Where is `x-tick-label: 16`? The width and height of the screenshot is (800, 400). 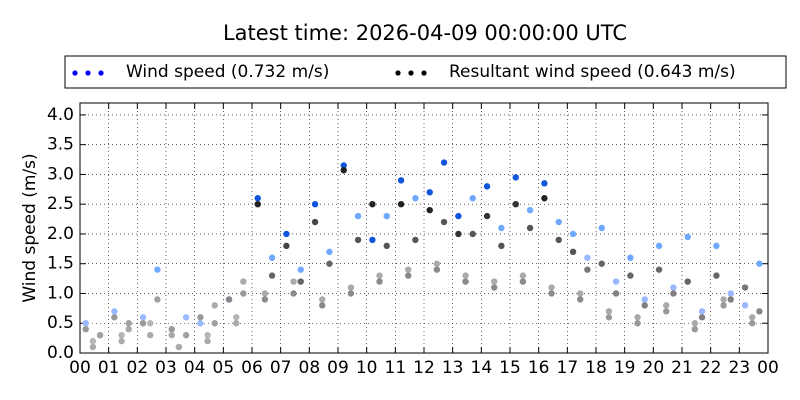
x-tick-label: 16 is located at coordinates (539, 368).